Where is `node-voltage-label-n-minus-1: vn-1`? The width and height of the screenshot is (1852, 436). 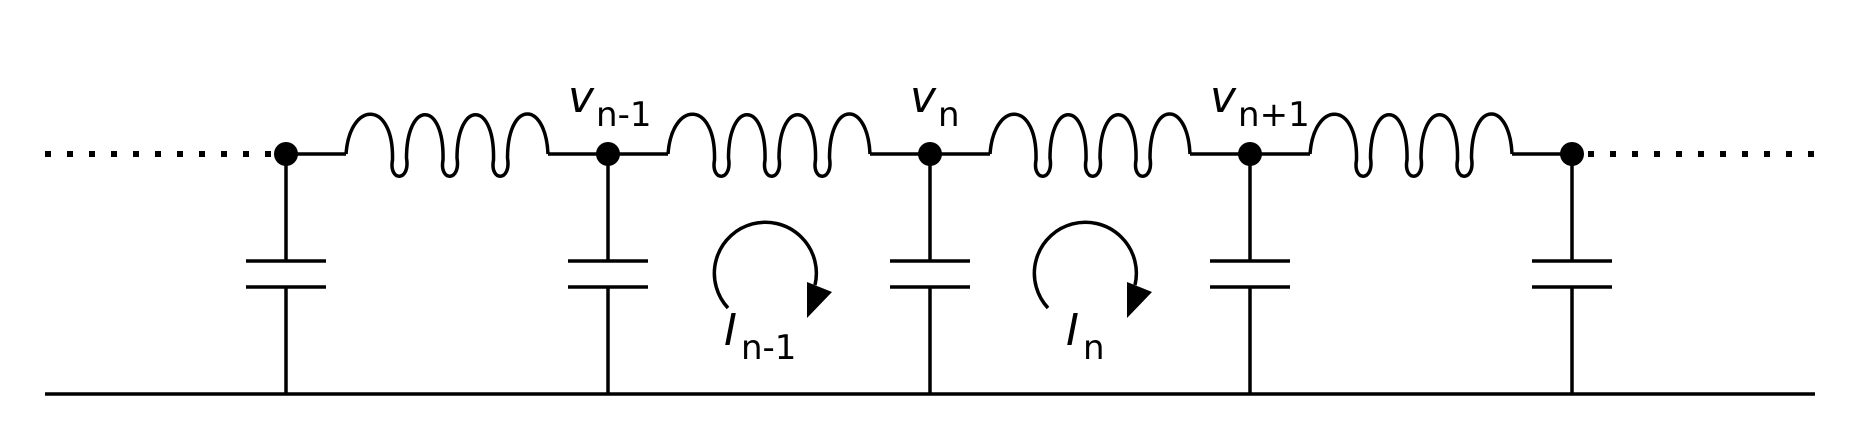
node-voltage-label-n-minus-1: vn-1 is located at coordinates (610, 103).